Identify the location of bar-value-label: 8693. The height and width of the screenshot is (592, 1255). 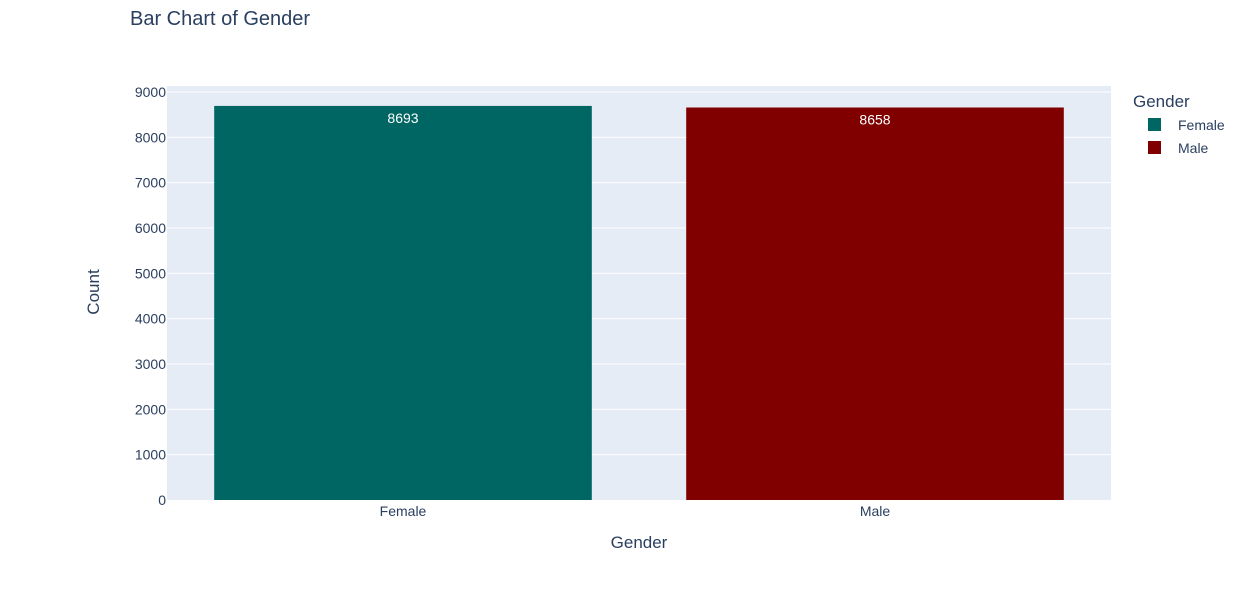
(402, 118).